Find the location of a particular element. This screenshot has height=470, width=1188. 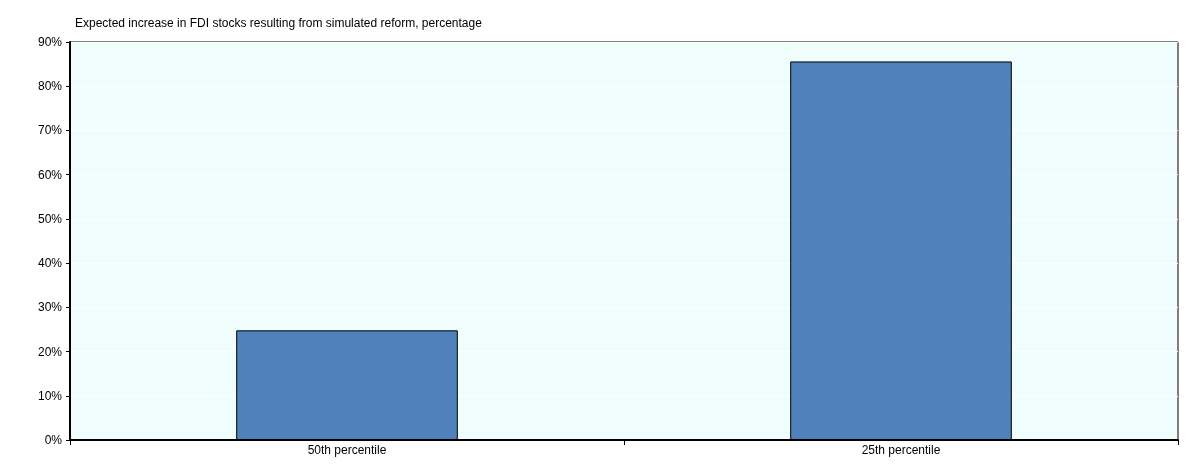

x-tick-label: 50th percentile is located at coordinates (347, 450).